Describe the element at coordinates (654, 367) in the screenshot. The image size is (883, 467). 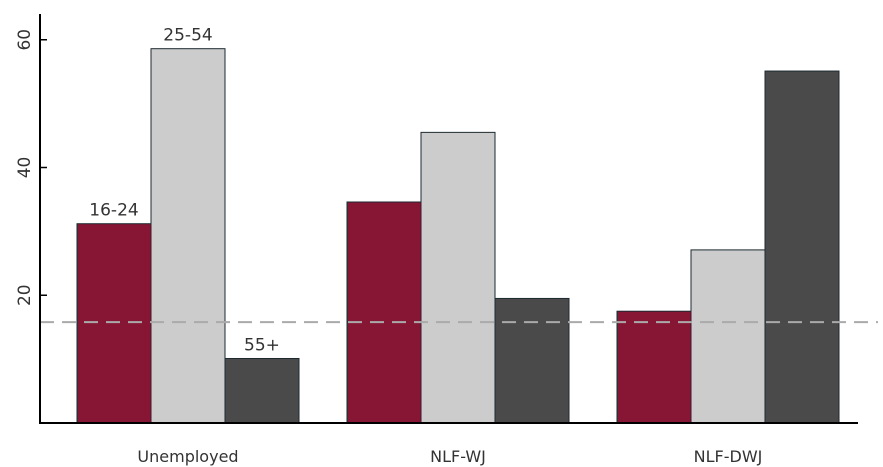
I see `bar-16-24-NLF-DWJ` at that location.